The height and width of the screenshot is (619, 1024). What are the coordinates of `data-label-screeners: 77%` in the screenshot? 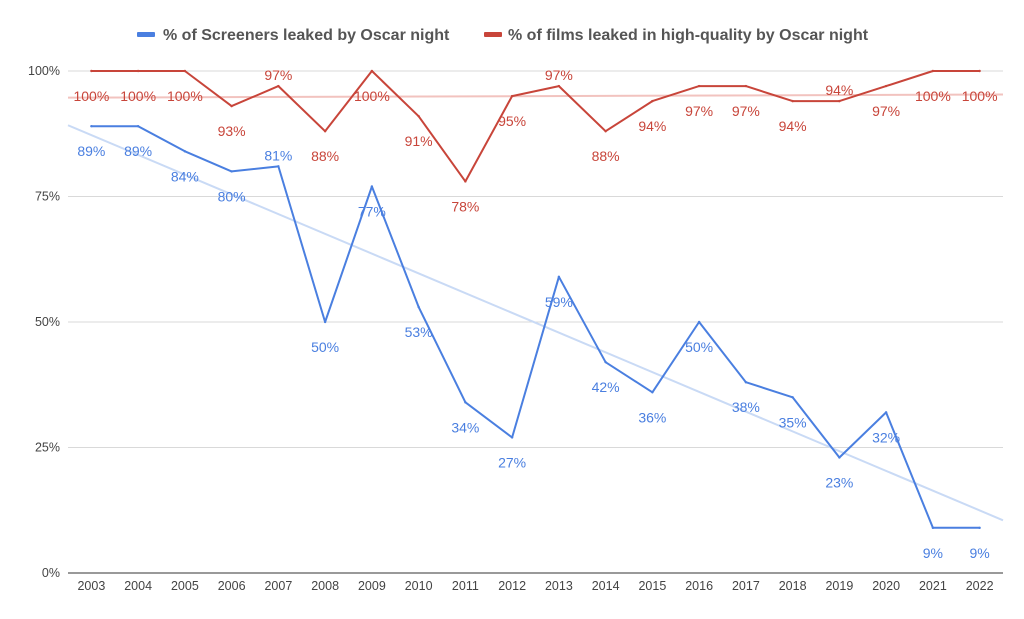 It's located at (372, 211).